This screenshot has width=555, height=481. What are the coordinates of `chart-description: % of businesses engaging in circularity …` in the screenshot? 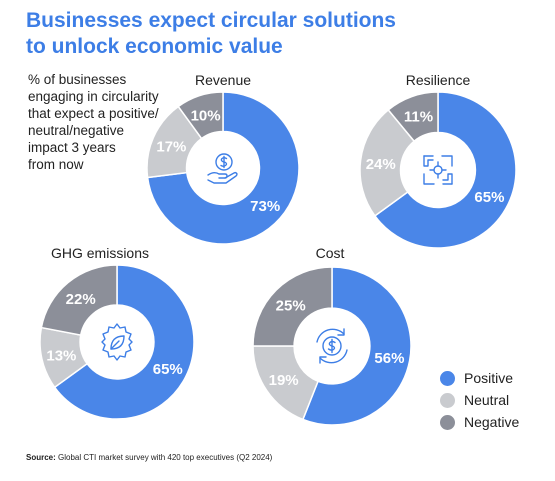 It's located at (108, 122).